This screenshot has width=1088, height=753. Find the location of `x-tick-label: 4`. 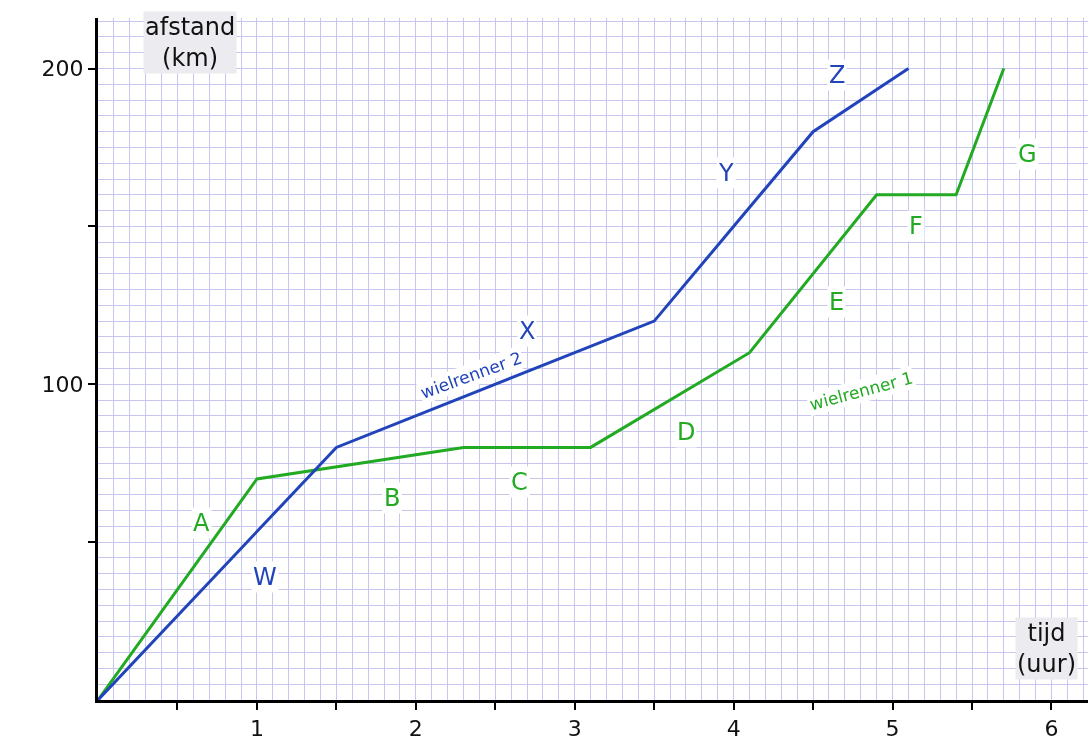

x-tick-label: 4 is located at coordinates (733, 729).